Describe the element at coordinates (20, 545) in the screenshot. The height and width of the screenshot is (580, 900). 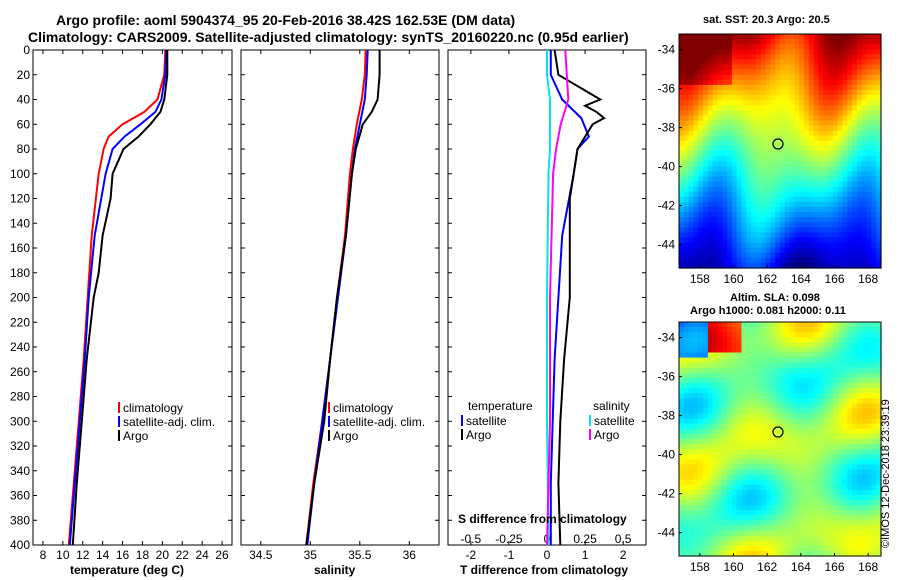
I see `ytick-label: 400` at that location.